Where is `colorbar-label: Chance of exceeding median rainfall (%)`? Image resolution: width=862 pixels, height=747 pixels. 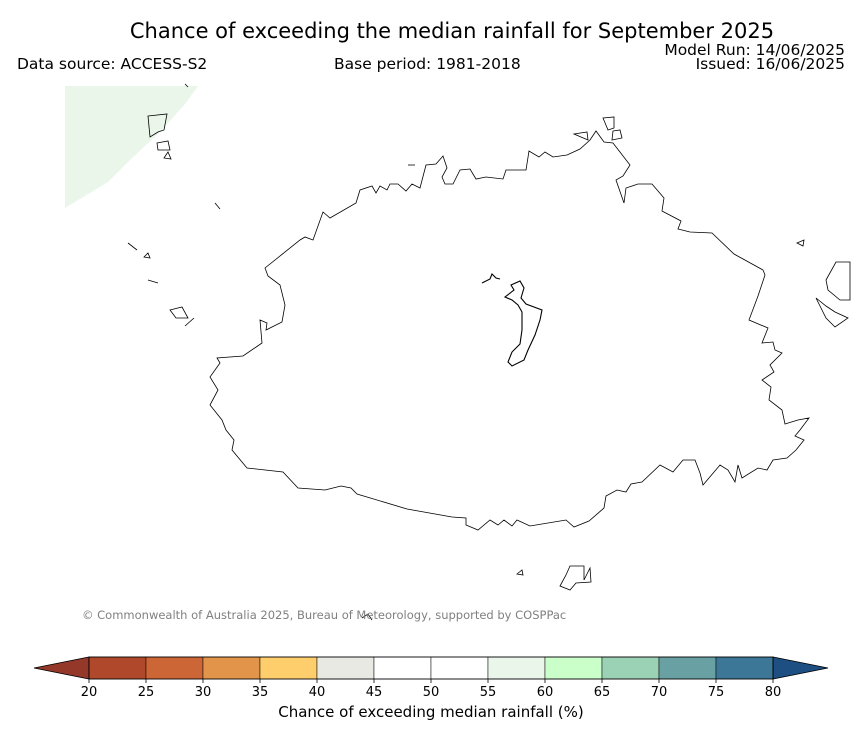 colorbar-label: Chance of exceeding median rainfall (%) is located at coordinates (431, 712).